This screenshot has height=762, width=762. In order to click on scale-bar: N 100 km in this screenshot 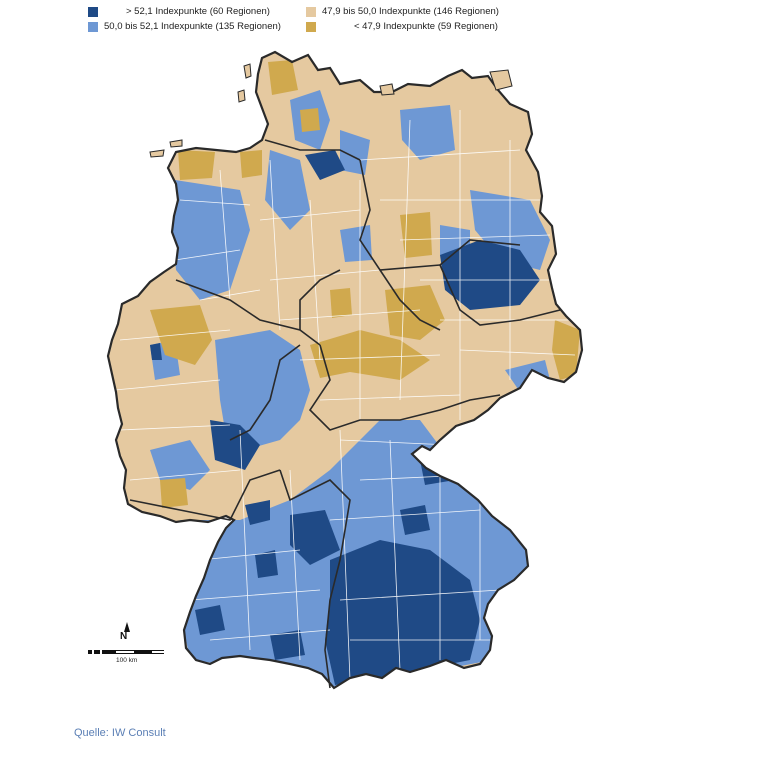, I will do `click(133, 645)`.